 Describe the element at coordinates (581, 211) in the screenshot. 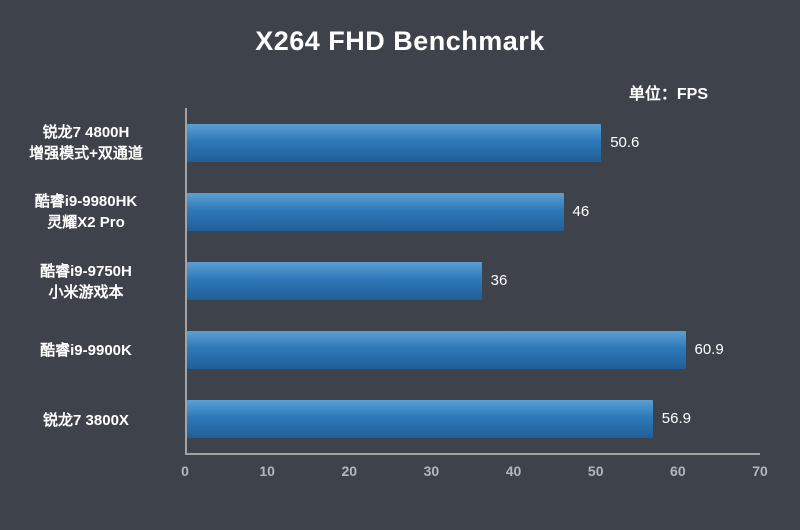

I see `bar-value-label: 46` at that location.